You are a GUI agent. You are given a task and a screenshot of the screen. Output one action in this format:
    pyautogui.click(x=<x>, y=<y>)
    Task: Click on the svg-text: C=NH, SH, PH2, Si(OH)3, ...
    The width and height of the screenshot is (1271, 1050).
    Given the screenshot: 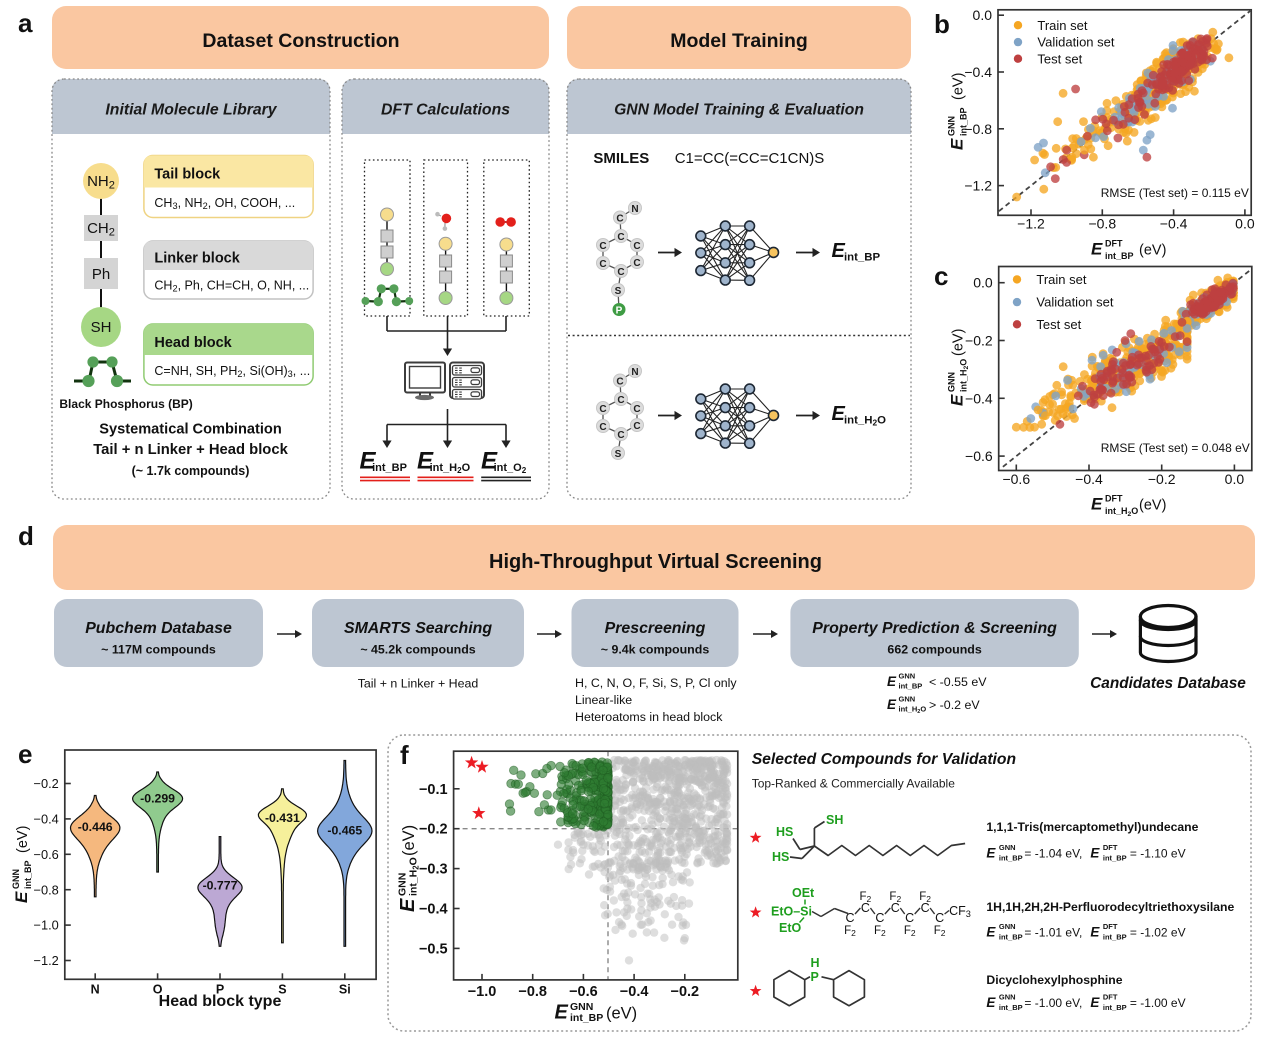 What is the action you would take?
    pyautogui.click(x=232, y=371)
    